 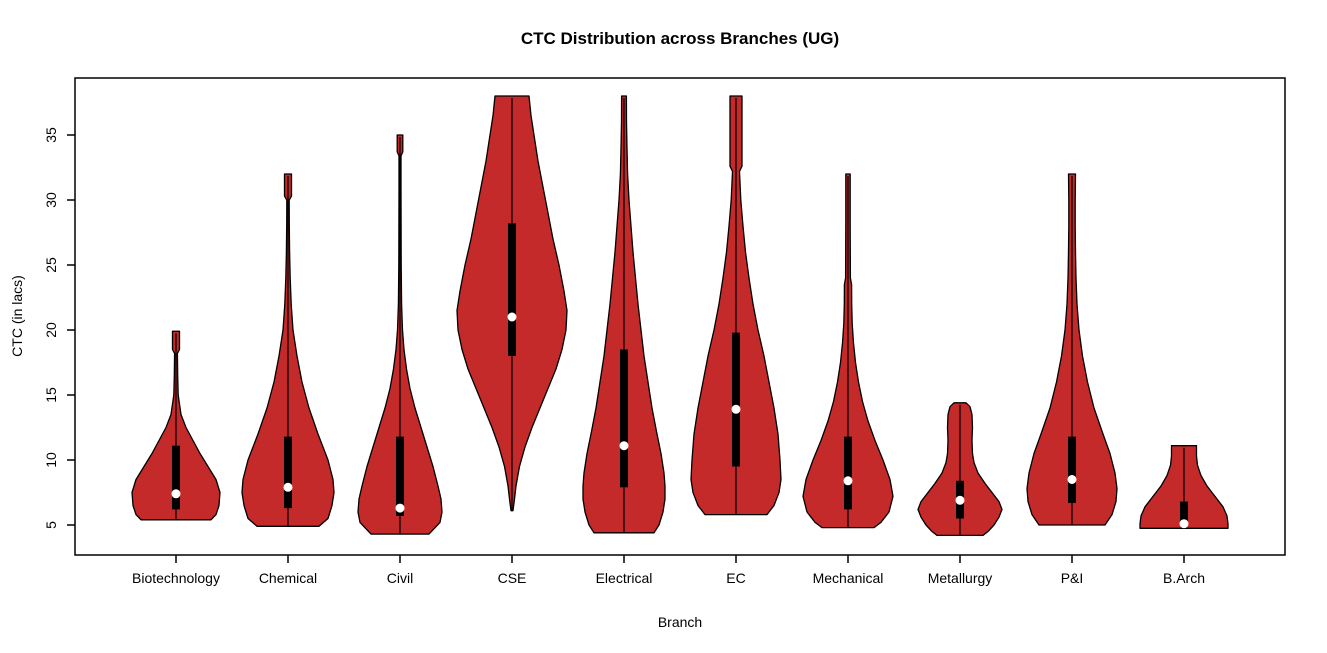 I want to click on y-tick-label: 5, so click(x=51, y=525).